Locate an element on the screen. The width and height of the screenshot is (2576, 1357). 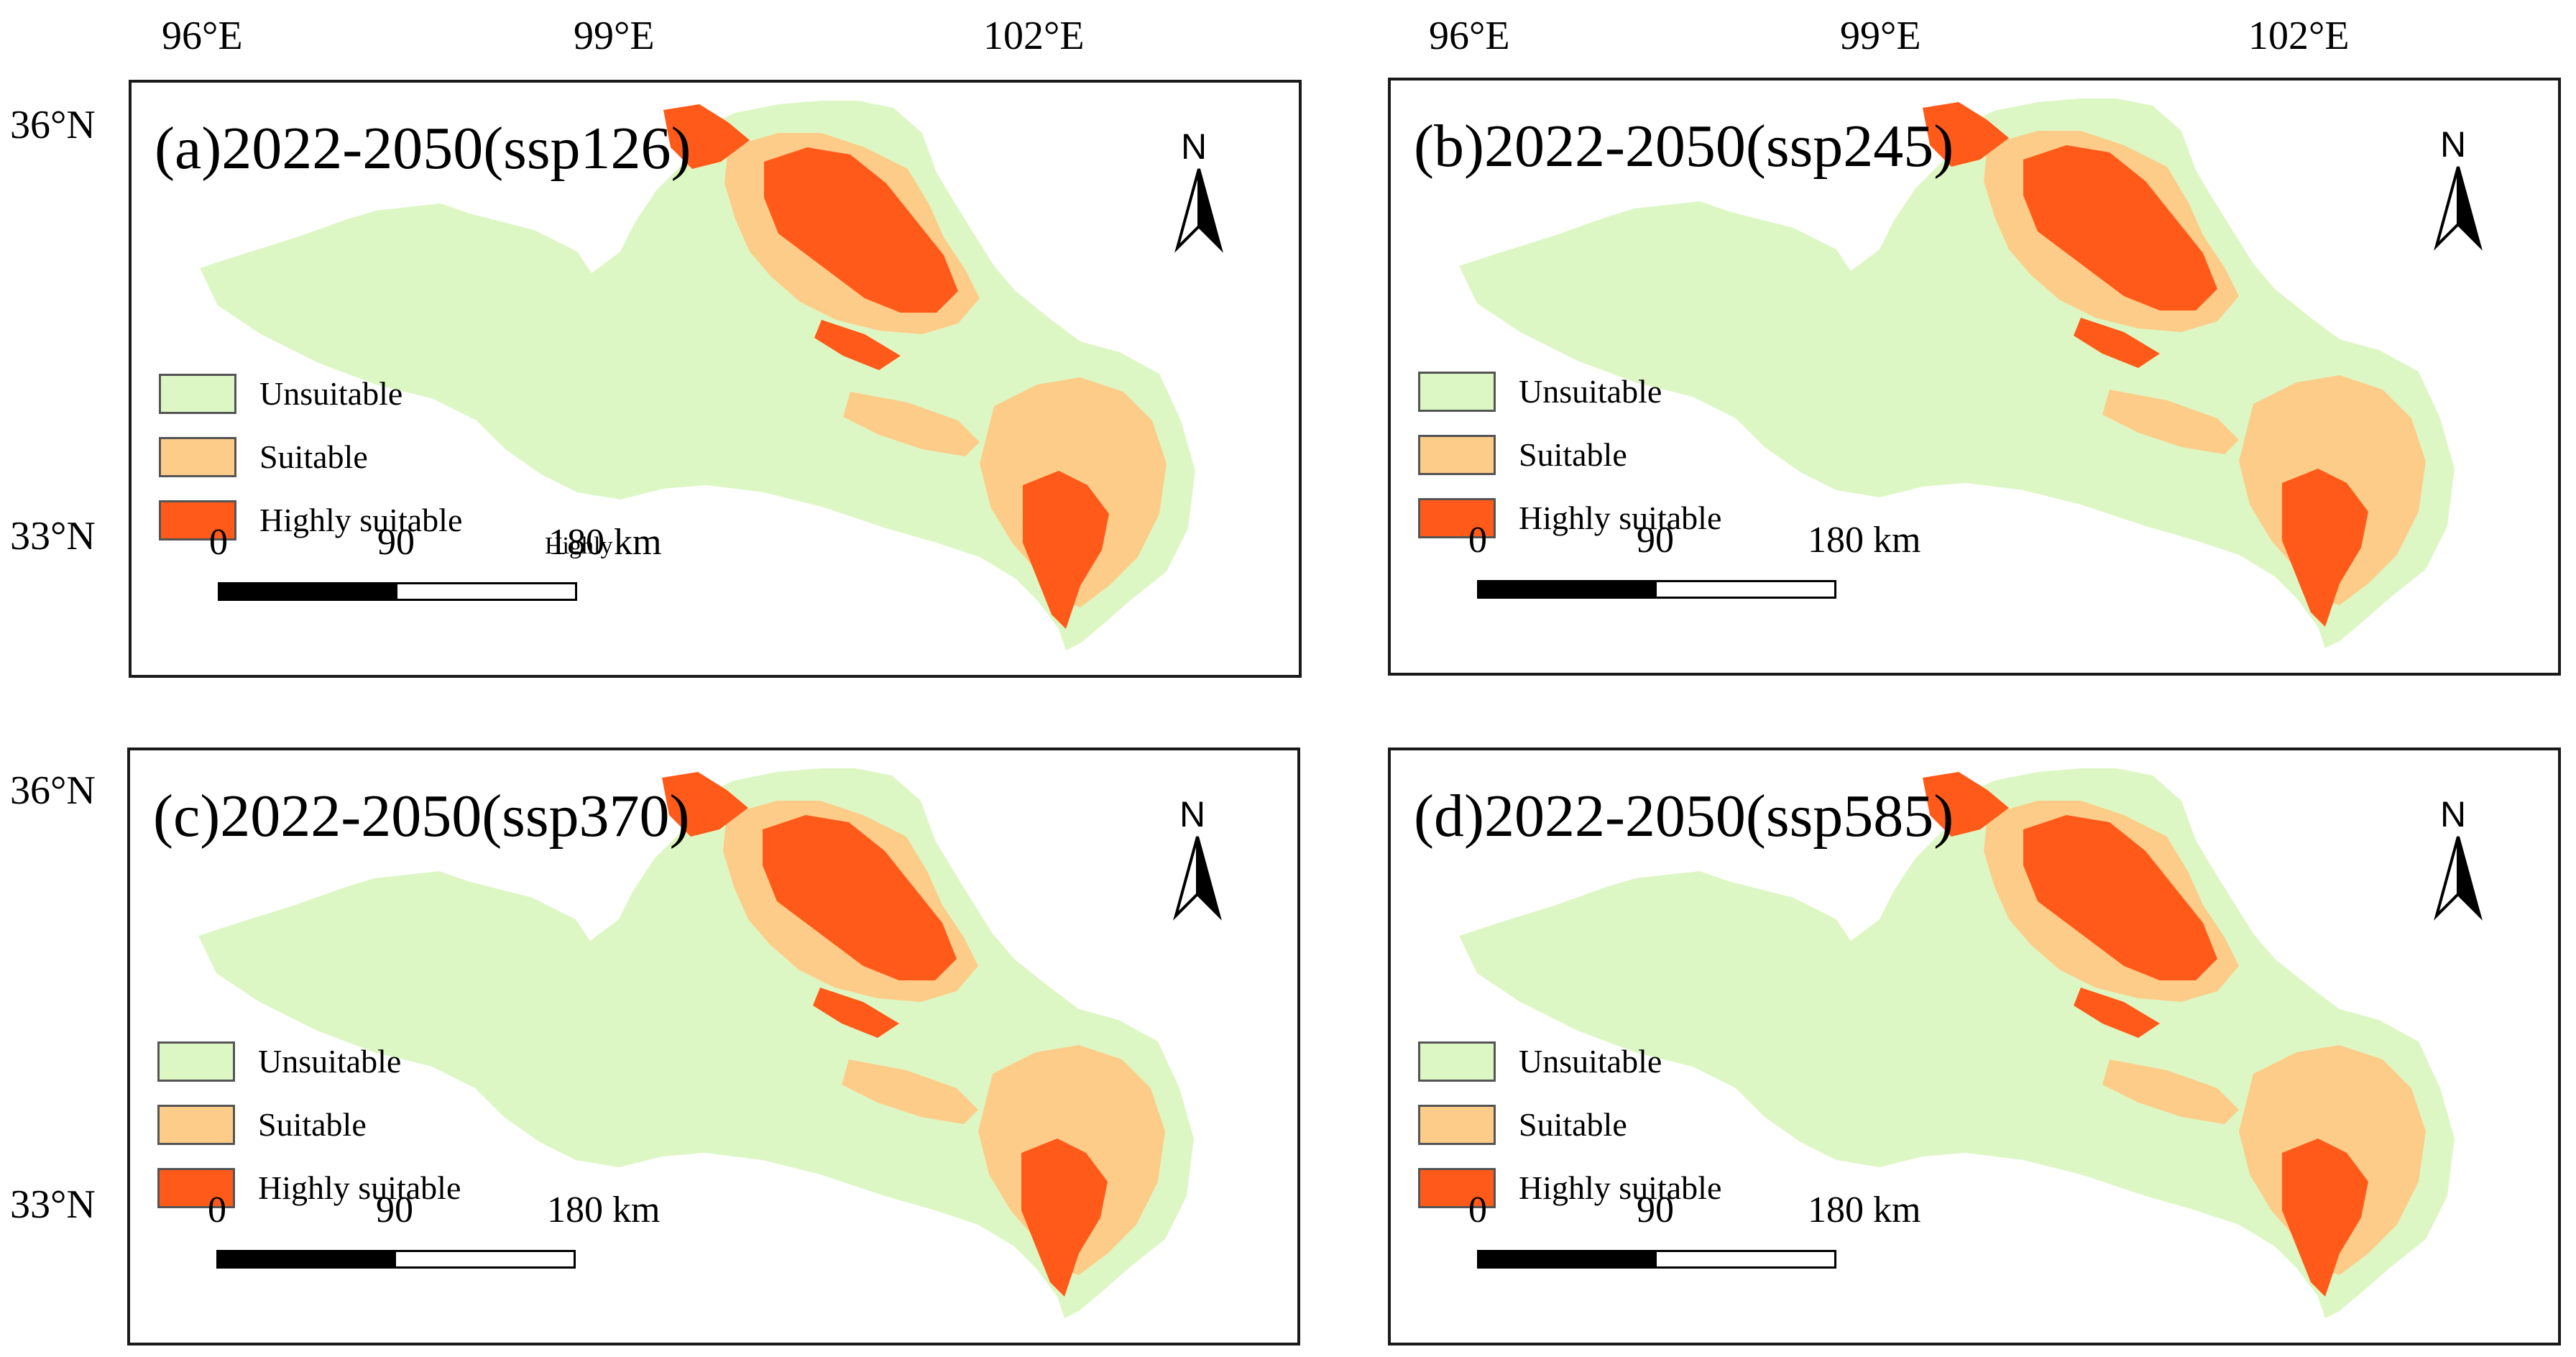
lon-label-99e-left: 99°E is located at coordinates (614, 36).